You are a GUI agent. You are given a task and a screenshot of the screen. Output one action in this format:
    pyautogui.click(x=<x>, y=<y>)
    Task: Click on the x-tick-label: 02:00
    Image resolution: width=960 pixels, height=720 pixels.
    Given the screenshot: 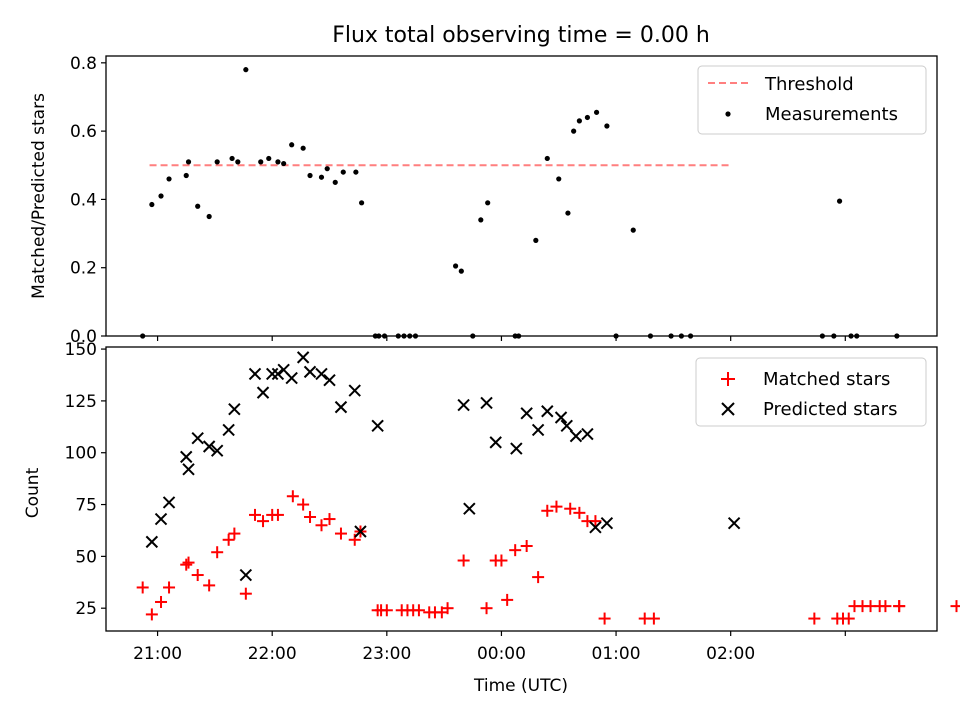 What is the action you would take?
    pyautogui.click(x=730, y=654)
    